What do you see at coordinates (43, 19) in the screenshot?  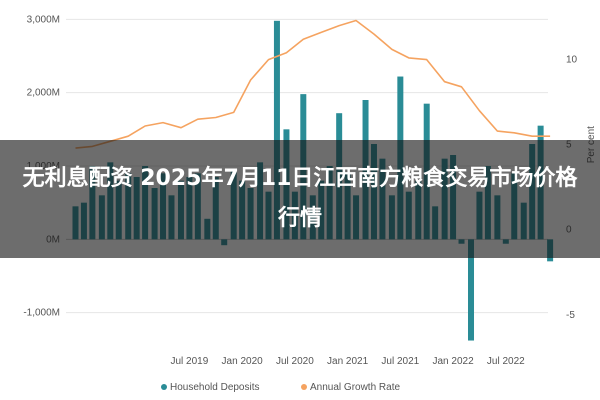 I see `y-left-tick-label: 3,000M` at bounding box center [43, 19].